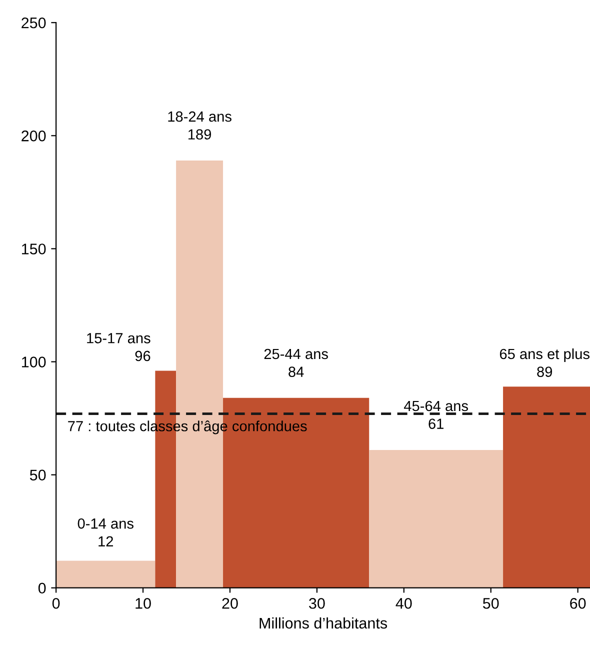 The height and width of the screenshot is (646, 590). Describe the element at coordinates (200, 116) in the screenshot. I see `category-label: 18-24 ans` at that location.